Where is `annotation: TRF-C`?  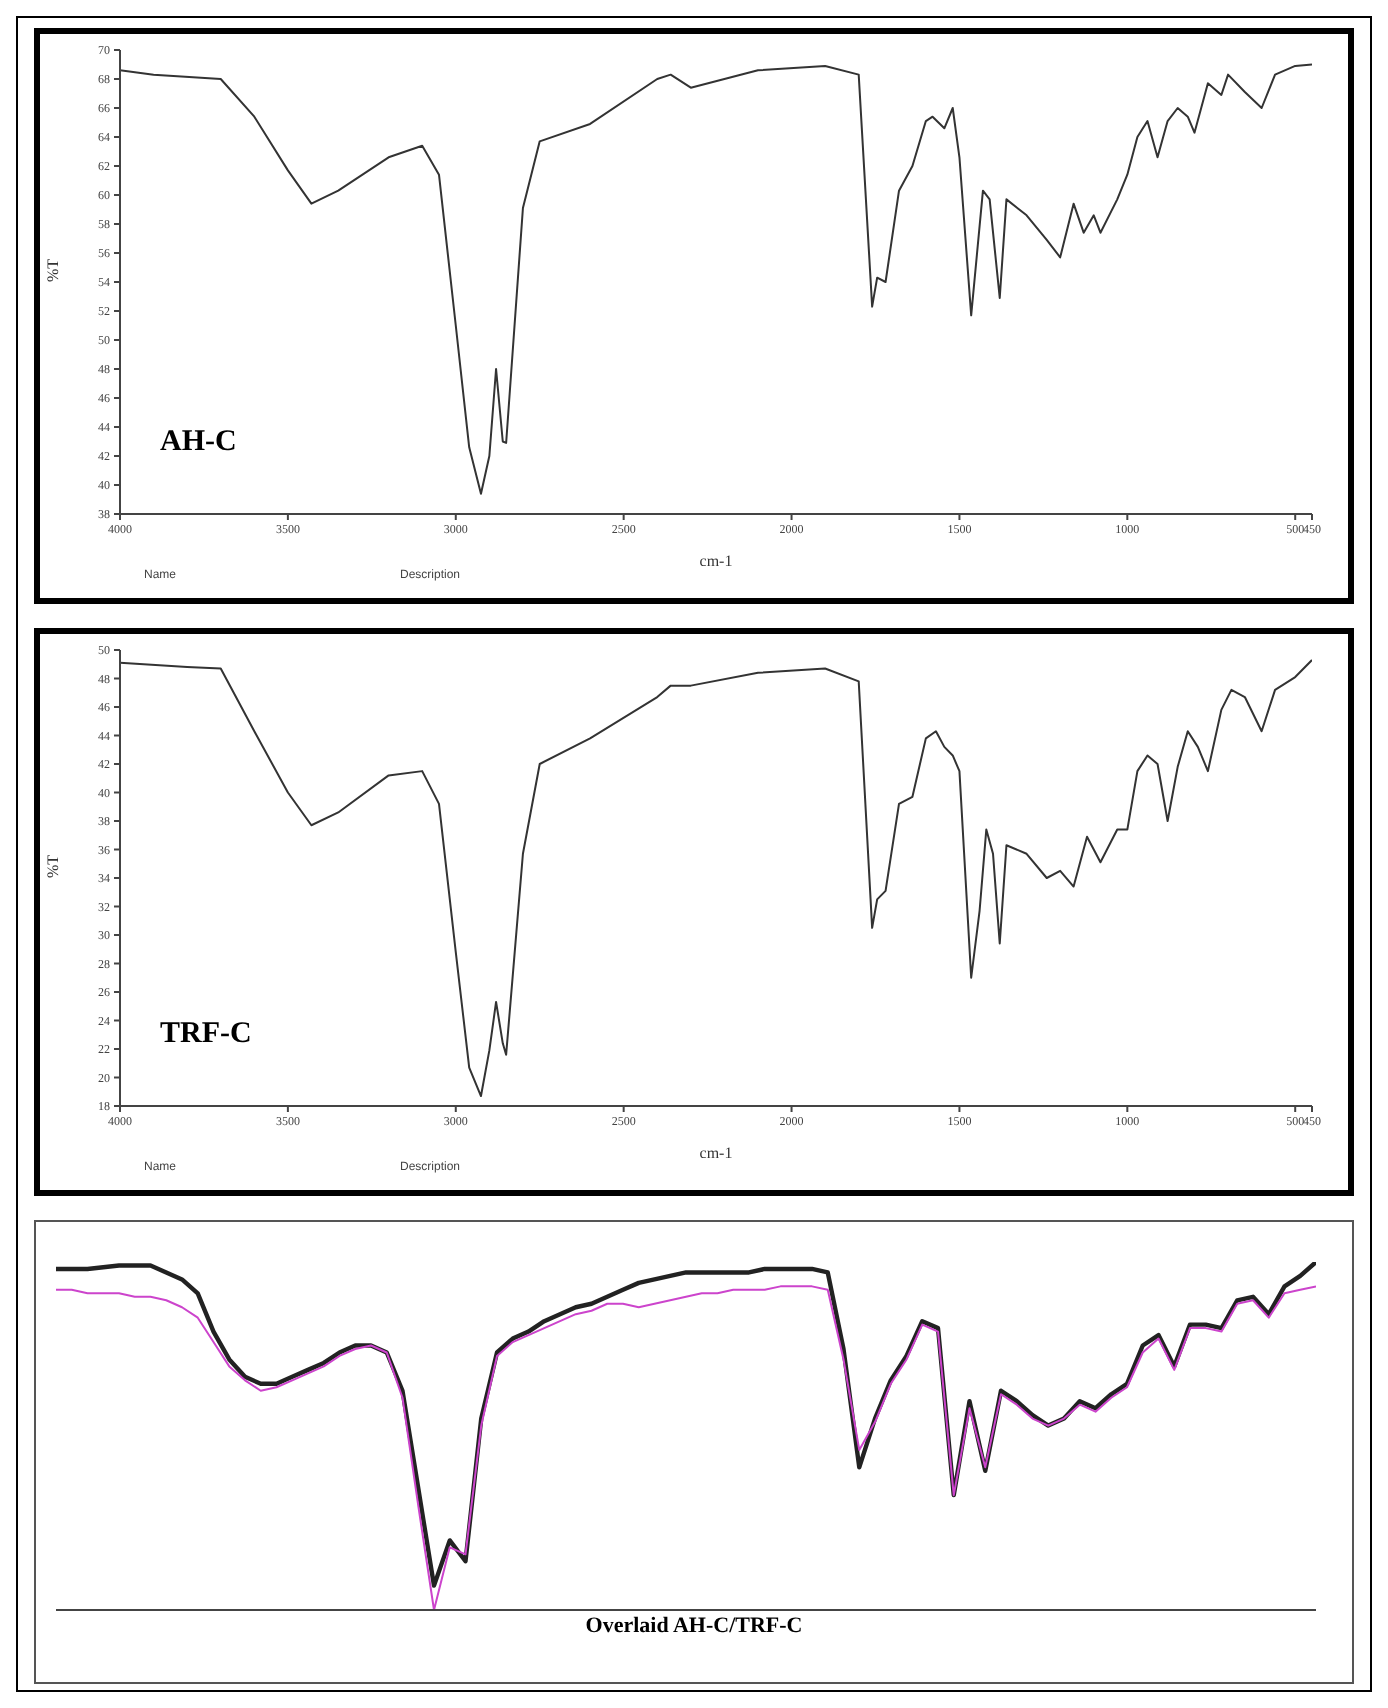
annotation: TRF-C is located at coordinates (206, 1035).